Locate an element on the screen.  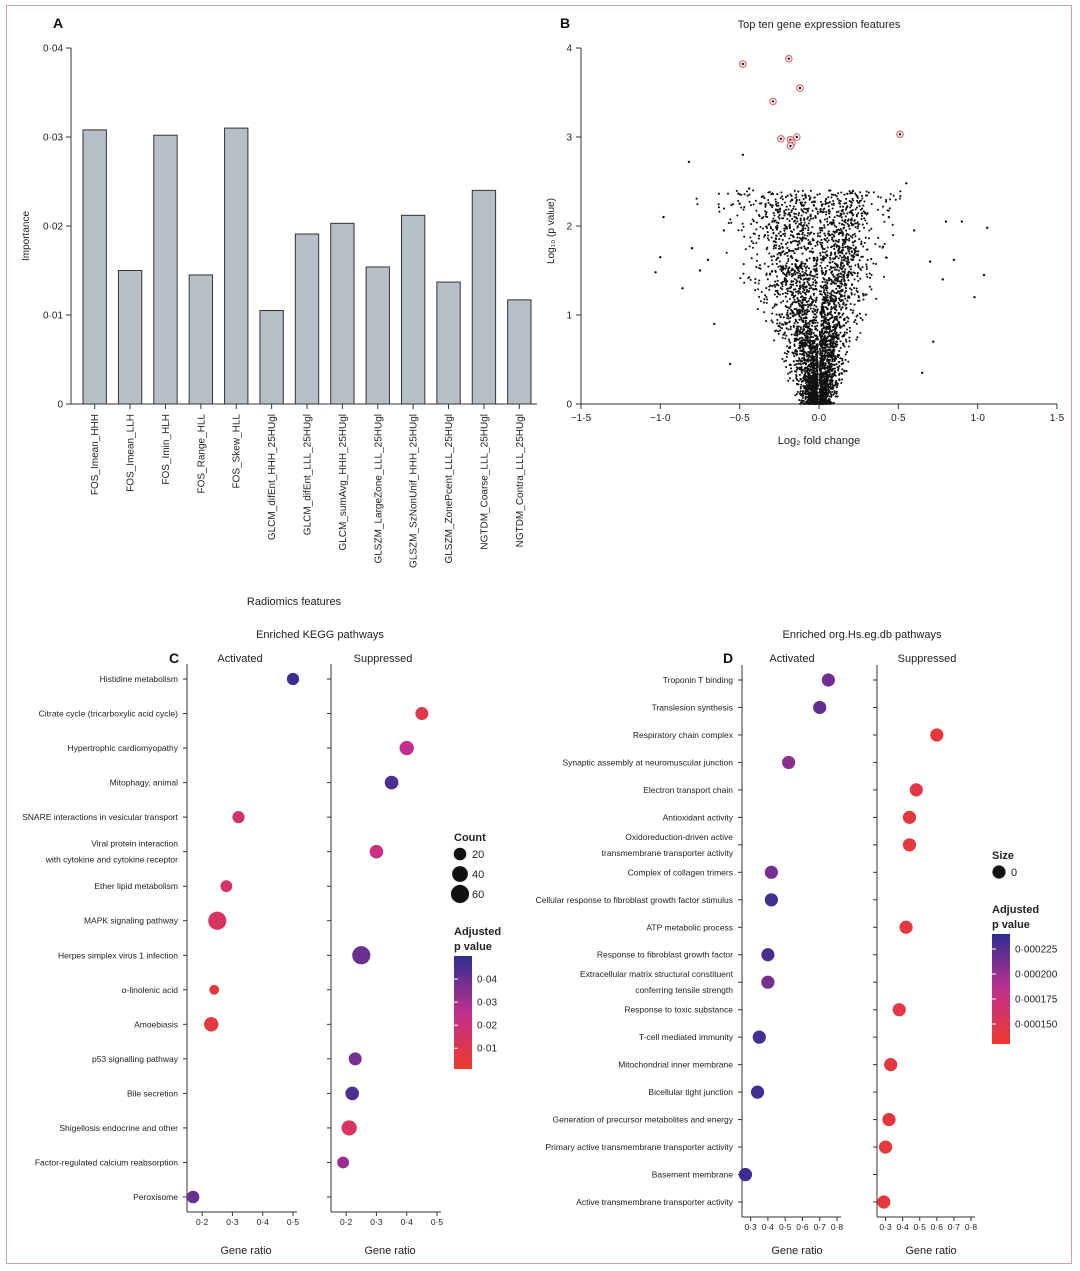
panel-b-point-cloud is located at coordinates (798, 297).